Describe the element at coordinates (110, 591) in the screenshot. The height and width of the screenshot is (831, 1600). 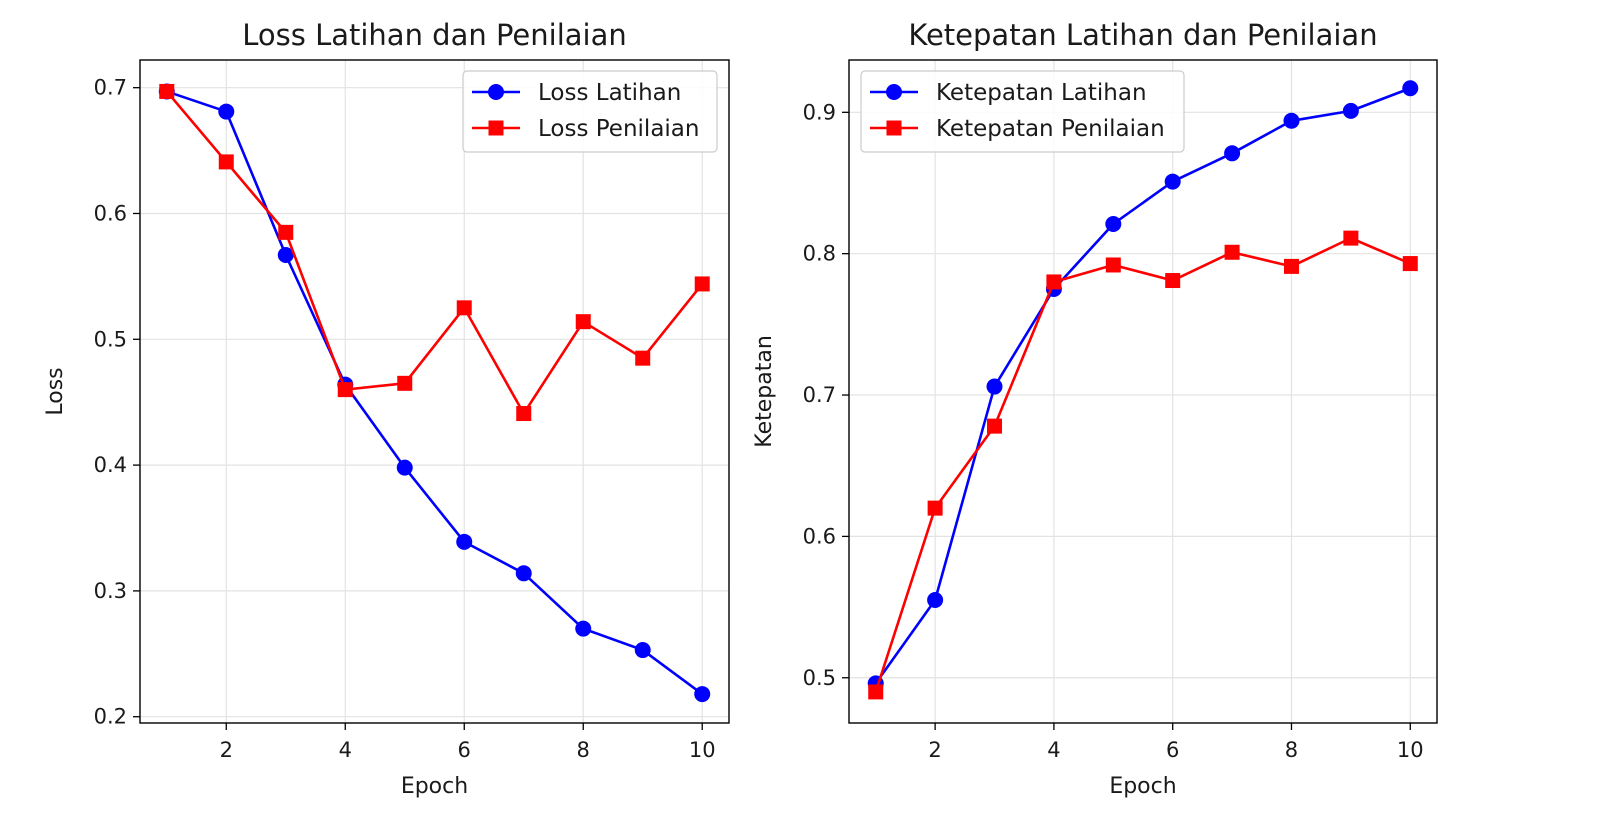
I see `y-tick-label: 0.3` at that location.